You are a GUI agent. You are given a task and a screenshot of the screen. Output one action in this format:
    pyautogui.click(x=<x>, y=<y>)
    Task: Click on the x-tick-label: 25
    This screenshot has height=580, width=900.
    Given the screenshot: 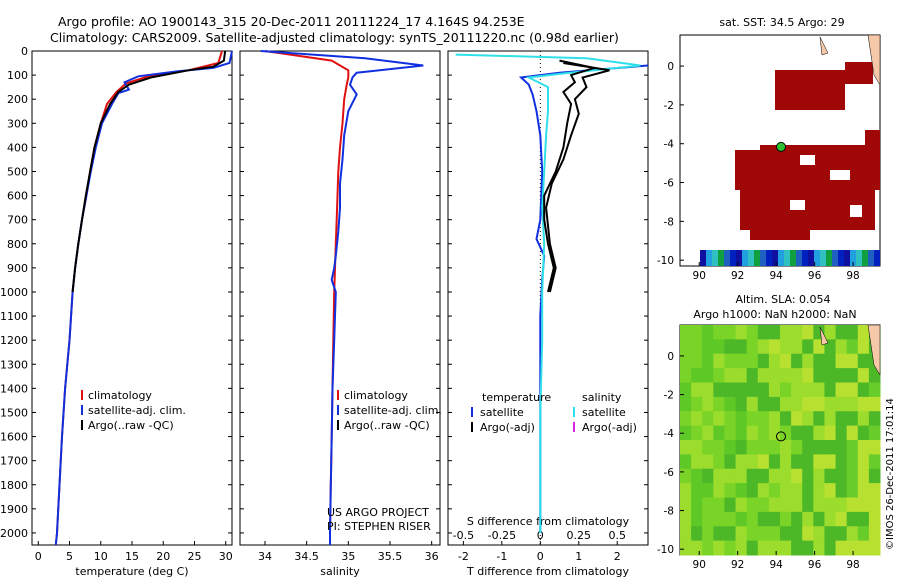 What is the action you would take?
    pyautogui.click(x=195, y=556)
    